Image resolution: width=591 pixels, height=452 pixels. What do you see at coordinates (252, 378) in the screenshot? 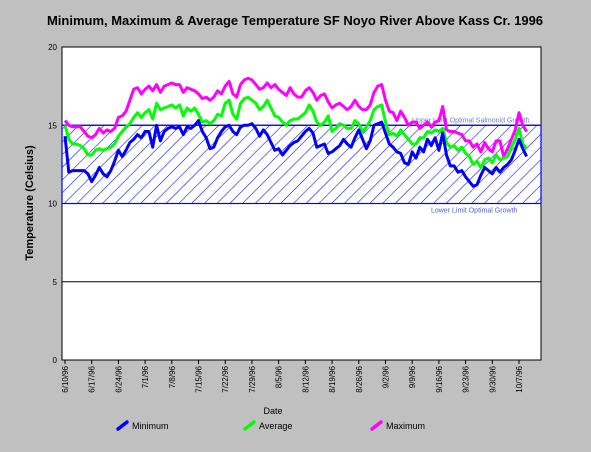
I see `x-tick-label: 7/29/96` at bounding box center [252, 378].